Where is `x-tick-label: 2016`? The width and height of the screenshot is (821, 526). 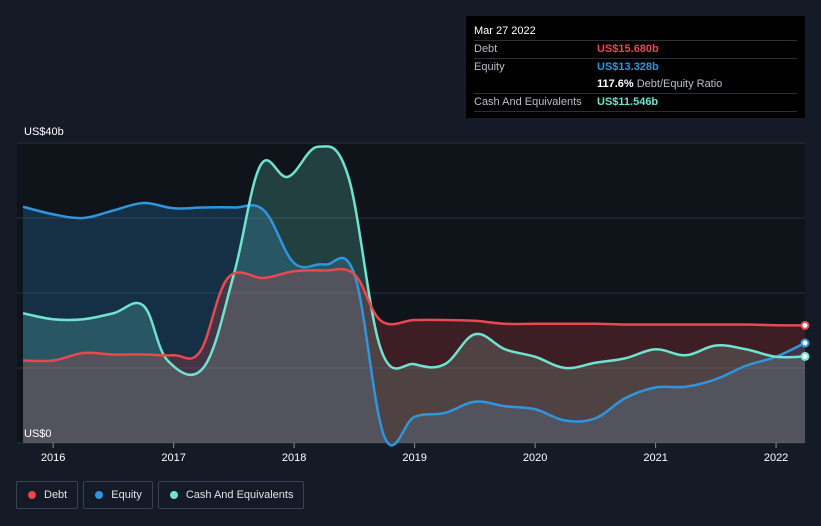 x-tick-label: 2016 is located at coordinates (53, 458).